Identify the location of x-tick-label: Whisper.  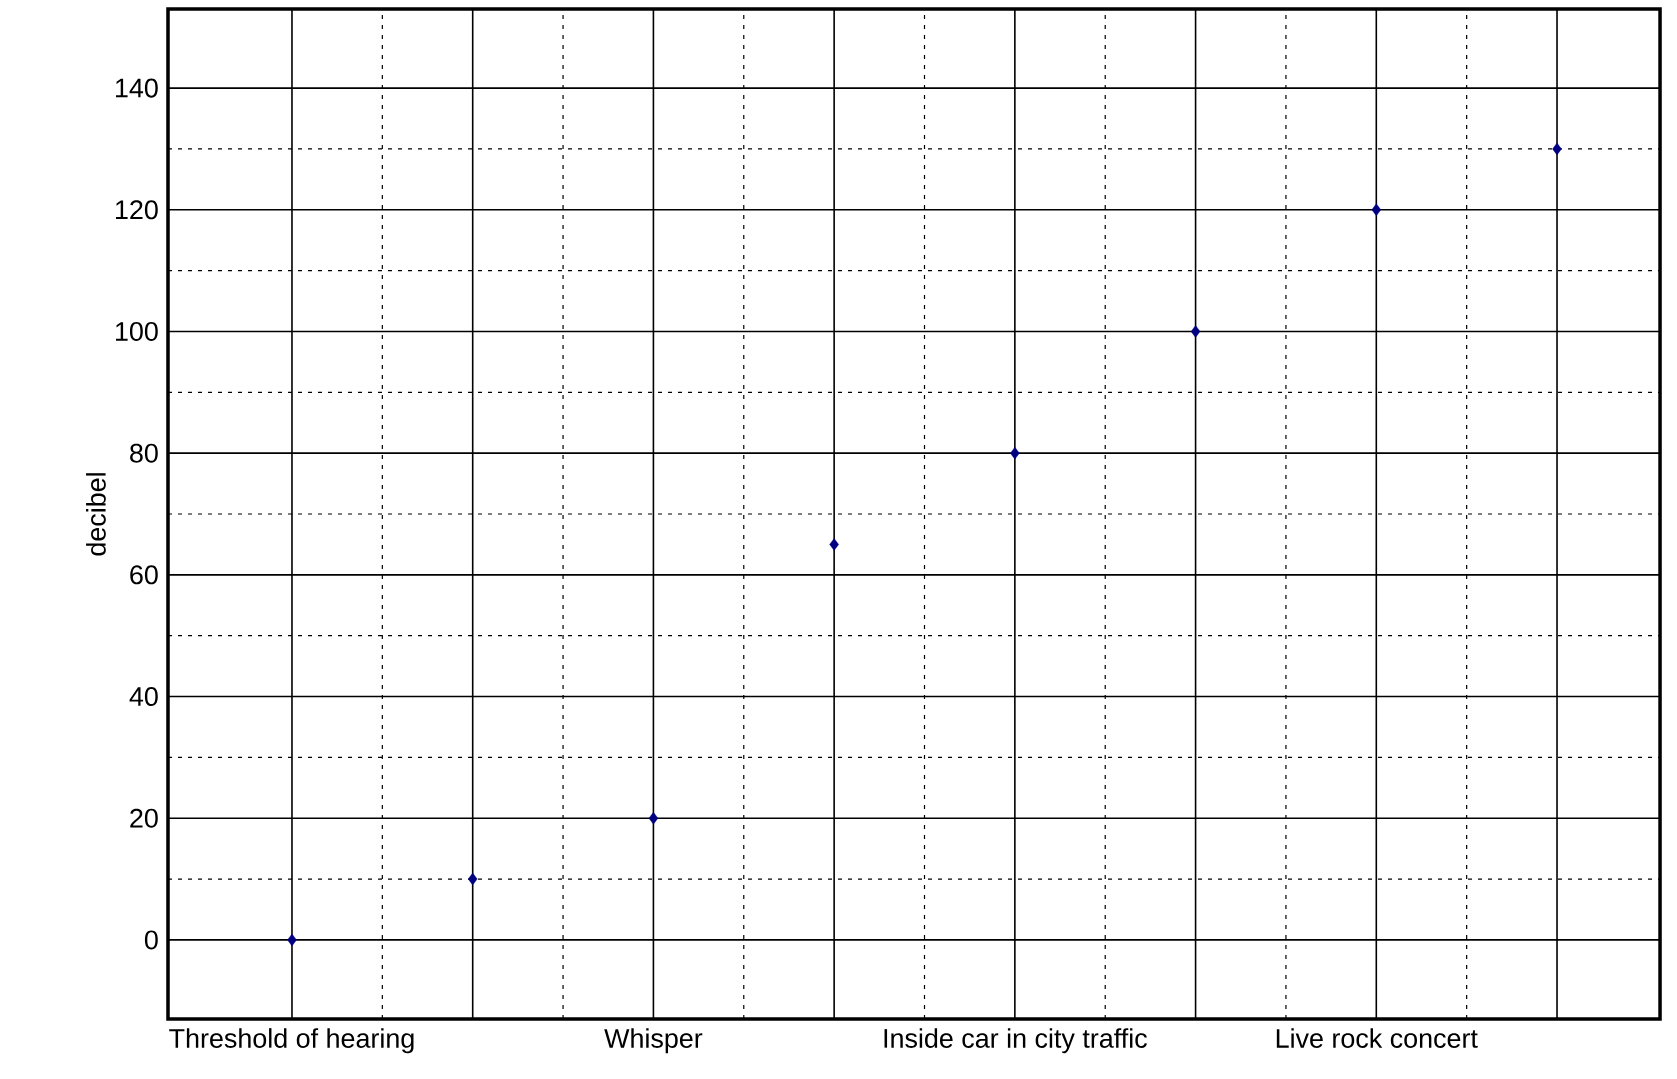
(653, 1041).